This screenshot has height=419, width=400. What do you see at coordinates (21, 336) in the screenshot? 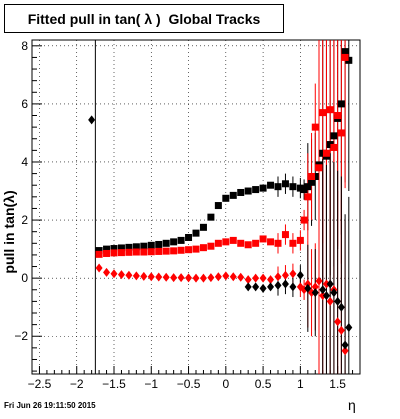
I see `y-tick-label: −2` at bounding box center [21, 336].